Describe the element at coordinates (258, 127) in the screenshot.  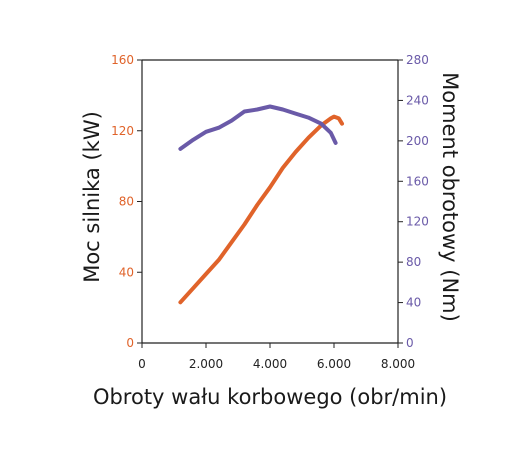
I see `torque-series-line` at that location.